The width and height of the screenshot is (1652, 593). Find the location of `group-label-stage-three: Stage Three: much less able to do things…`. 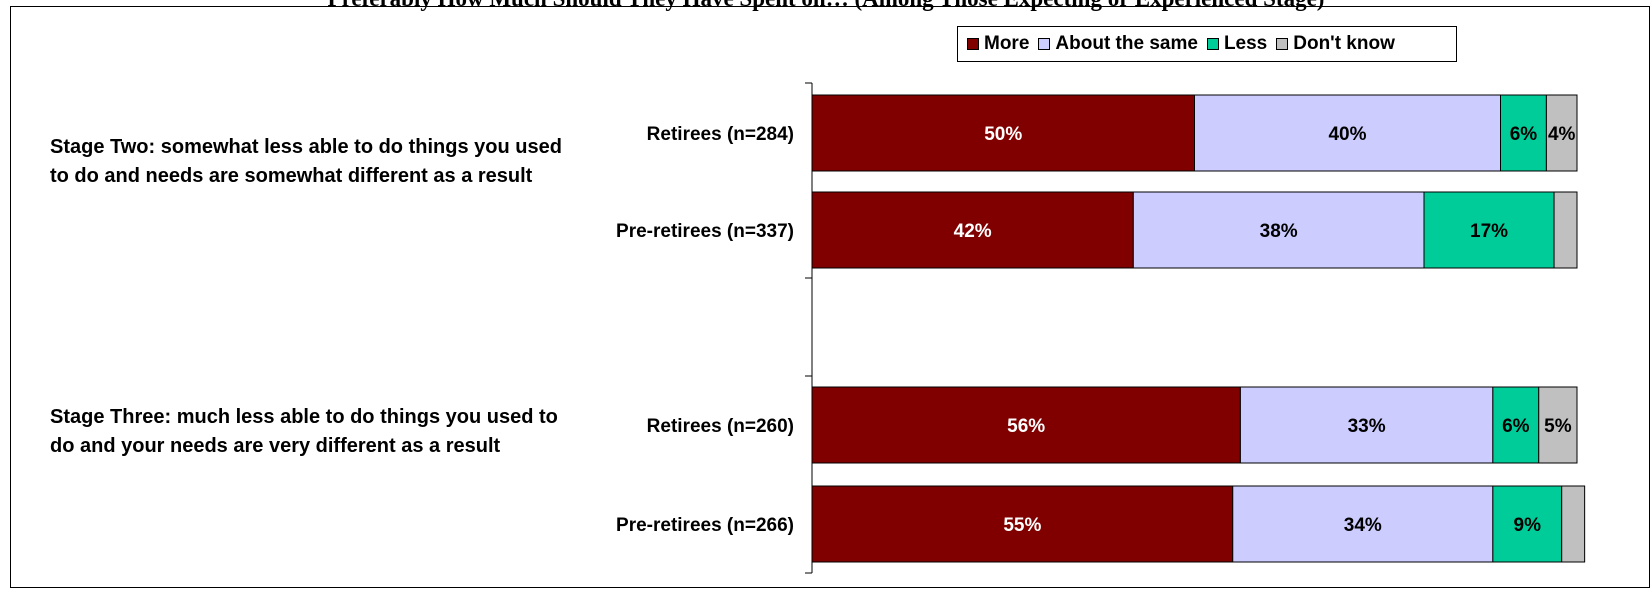

group-label-stage-three: Stage Three: much less able to do things… is located at coordinates (304, 431).